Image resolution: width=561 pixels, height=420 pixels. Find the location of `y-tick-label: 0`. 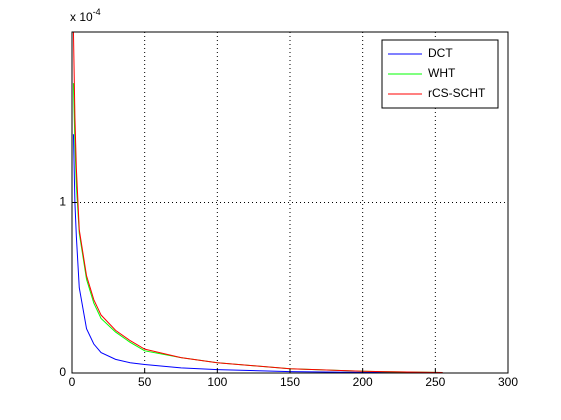

y-tick-label: 0 is located at coordinates (62, 372).